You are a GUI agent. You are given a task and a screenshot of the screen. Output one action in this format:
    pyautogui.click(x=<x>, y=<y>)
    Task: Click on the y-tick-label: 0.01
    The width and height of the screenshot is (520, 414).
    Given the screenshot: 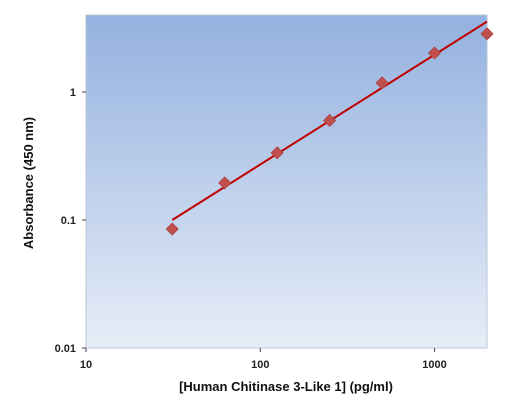 What is the action you would take?
    pyautogui.click(x=65, y=349)
    